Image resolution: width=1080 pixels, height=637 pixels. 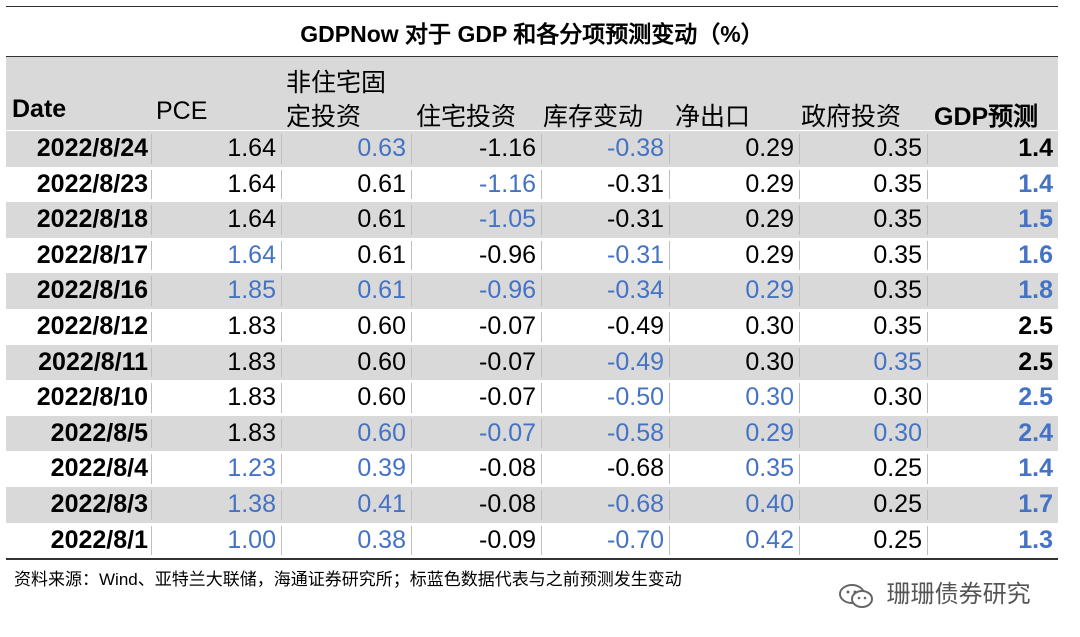 I want to click on cell-date: 2022/8/18, so click(x=92, y=219).